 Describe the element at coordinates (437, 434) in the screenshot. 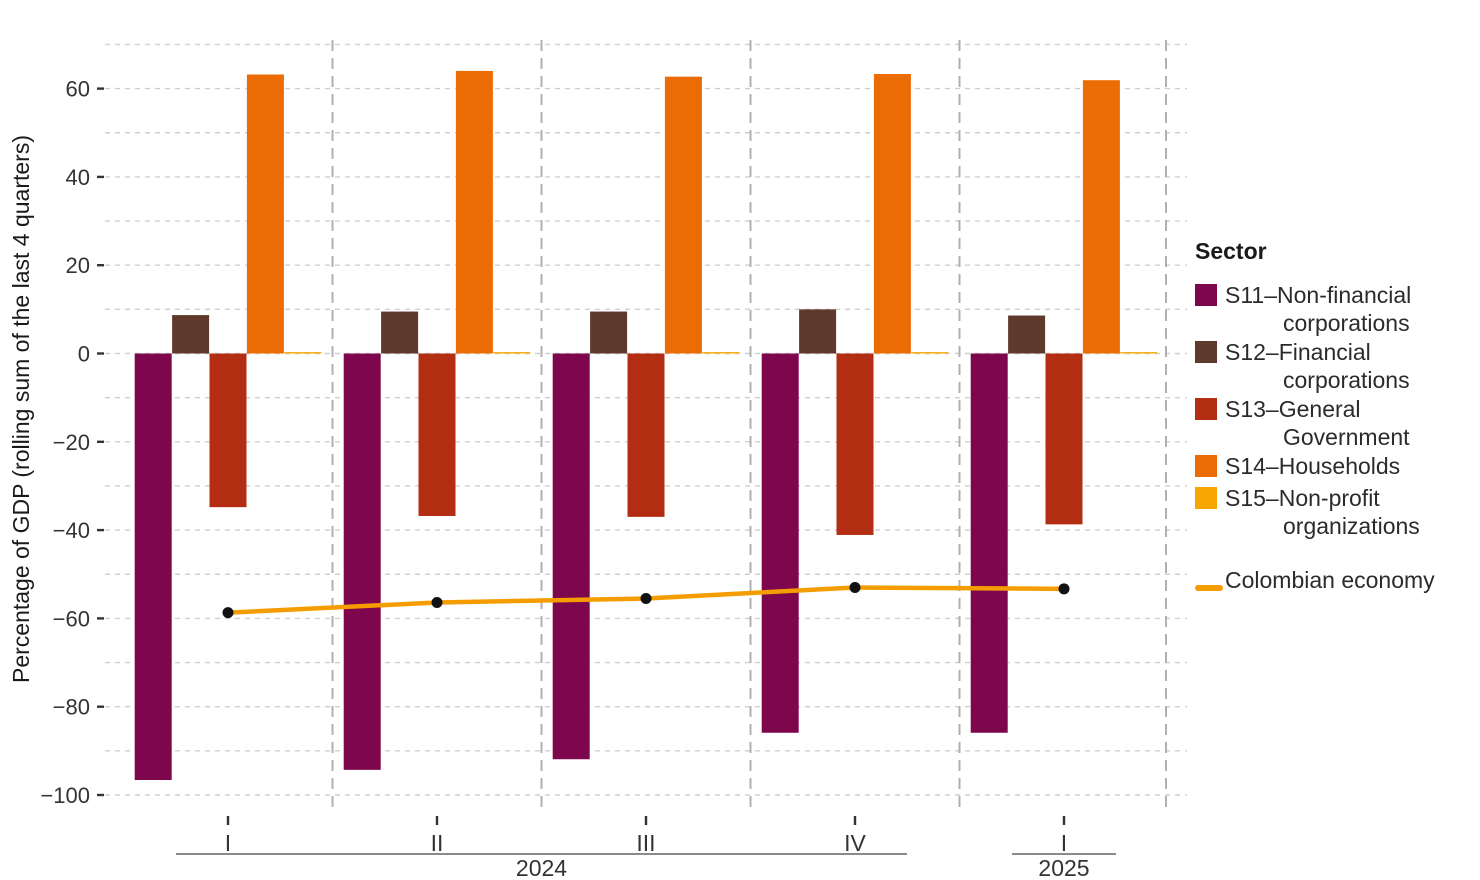

I see `bar-S13-2024-II` at that location.